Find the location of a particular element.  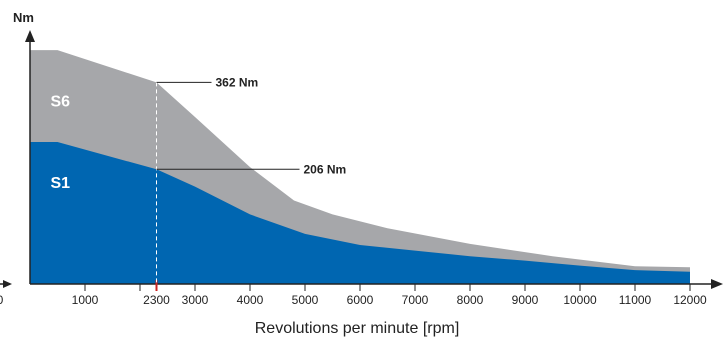

x-tick-label: 12000 is located at coordinates (690, 300).